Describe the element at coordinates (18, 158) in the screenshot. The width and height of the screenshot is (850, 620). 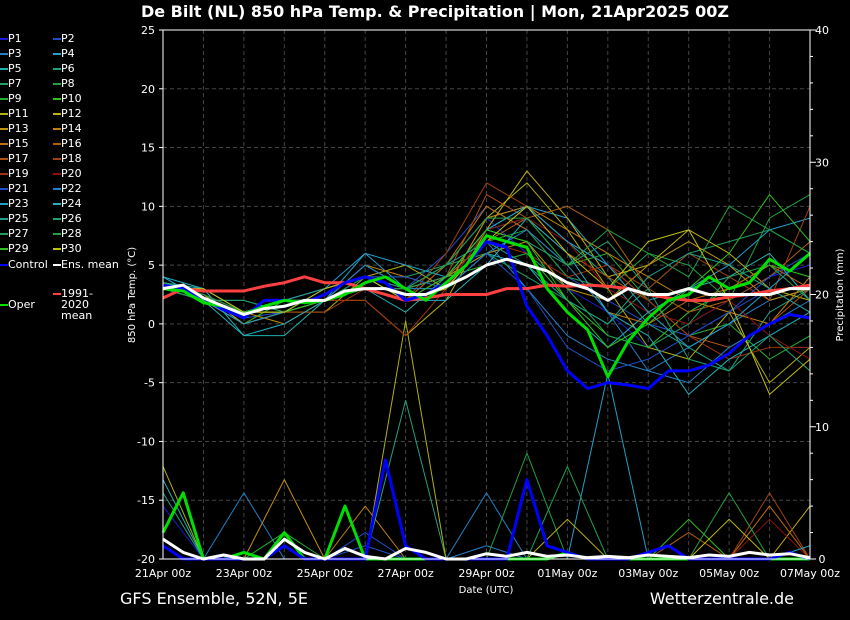
I see `legend-label: P17` at that location.